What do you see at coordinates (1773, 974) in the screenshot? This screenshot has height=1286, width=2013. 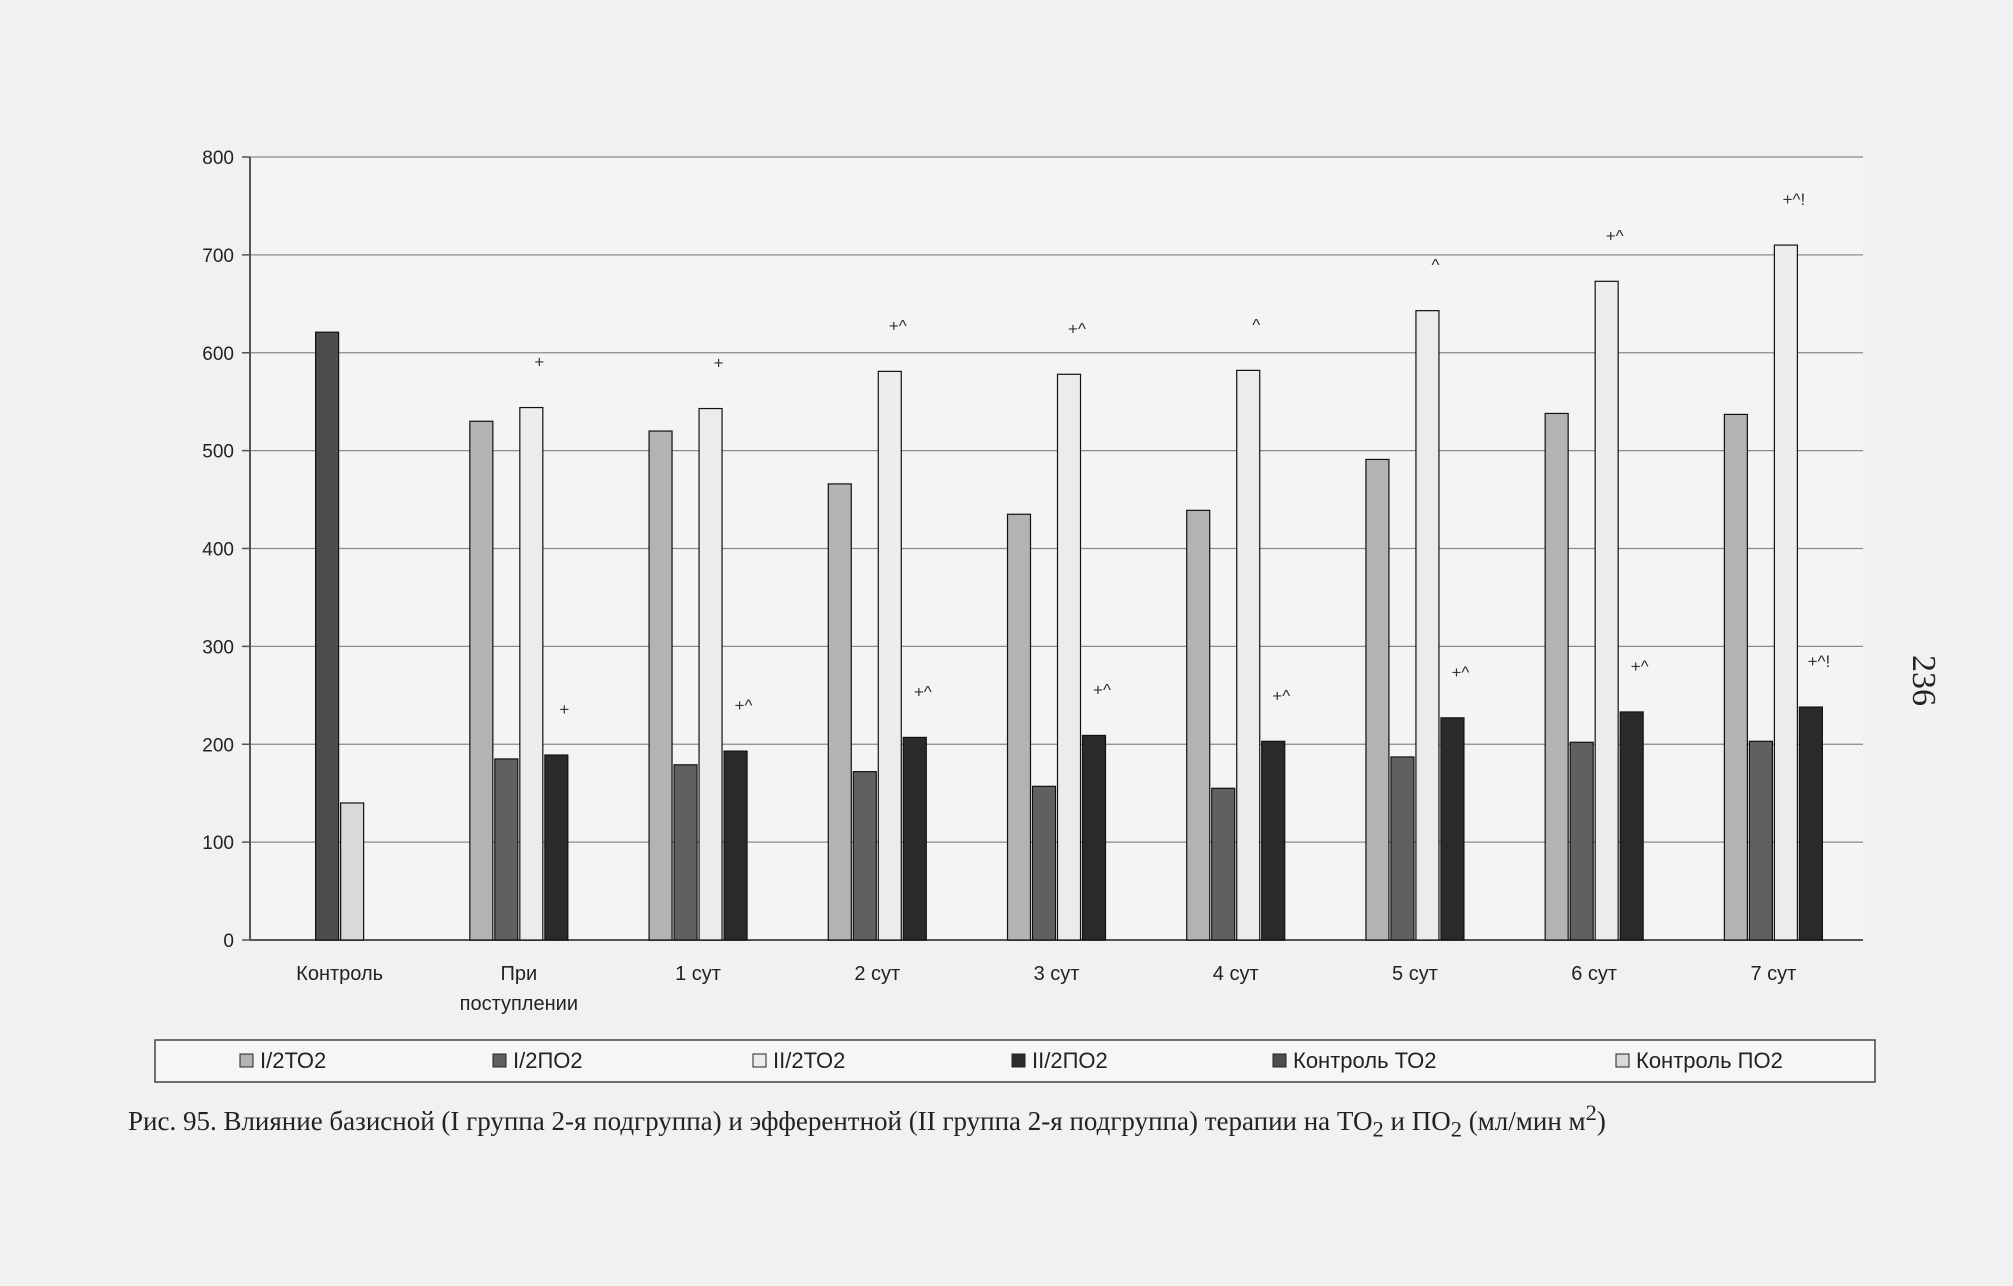 I see `x-category-label: 7 сут` at bounding box center [1773, 974].